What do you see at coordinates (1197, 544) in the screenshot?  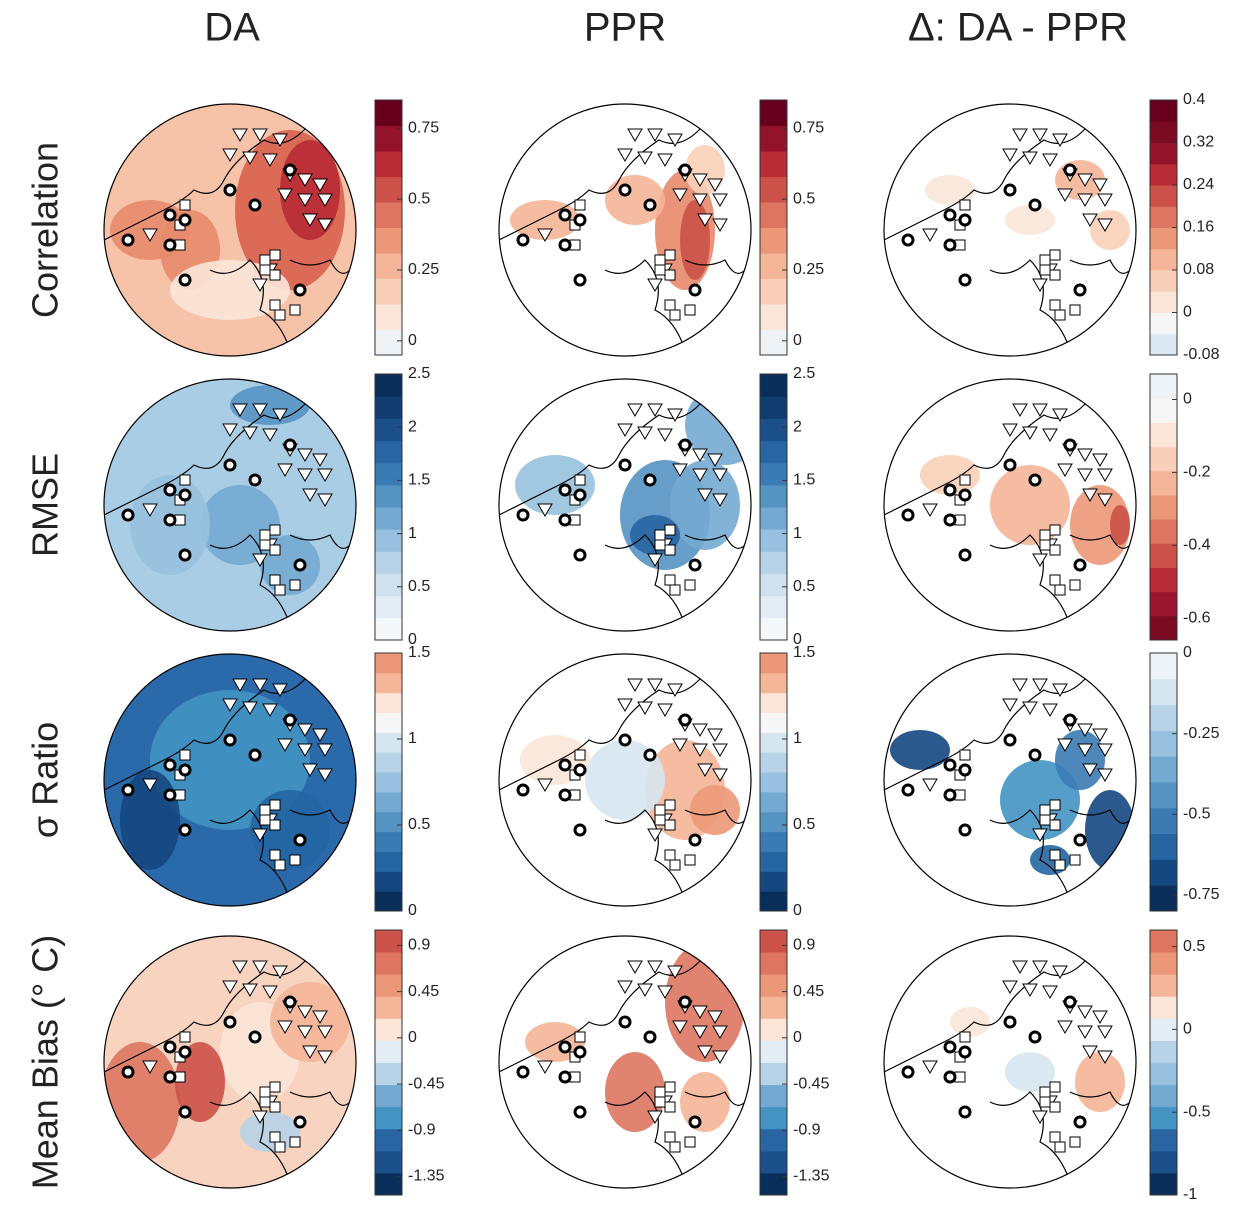 I see `colorbar-tick-label: -0.4` at bounding box center [1197, 544].